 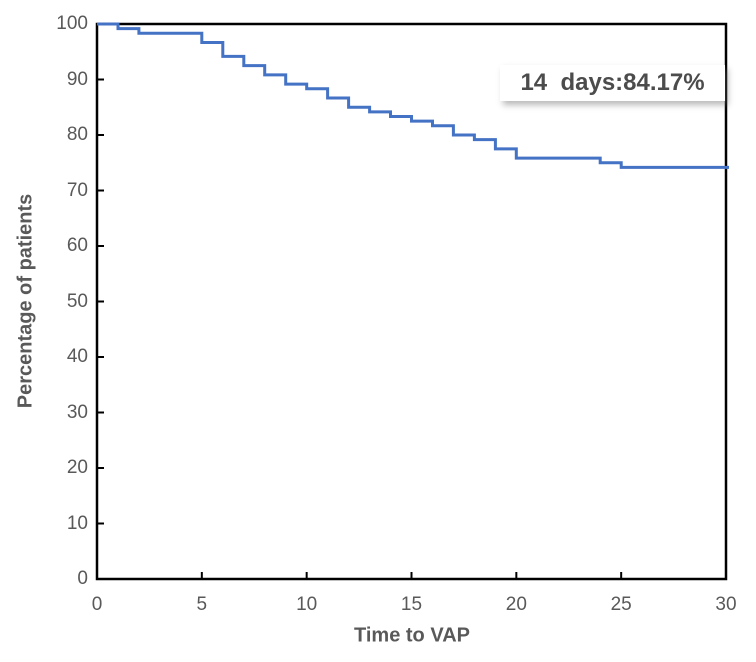 I want to click on y-tick-label: 20, so click(x=77, y=467).